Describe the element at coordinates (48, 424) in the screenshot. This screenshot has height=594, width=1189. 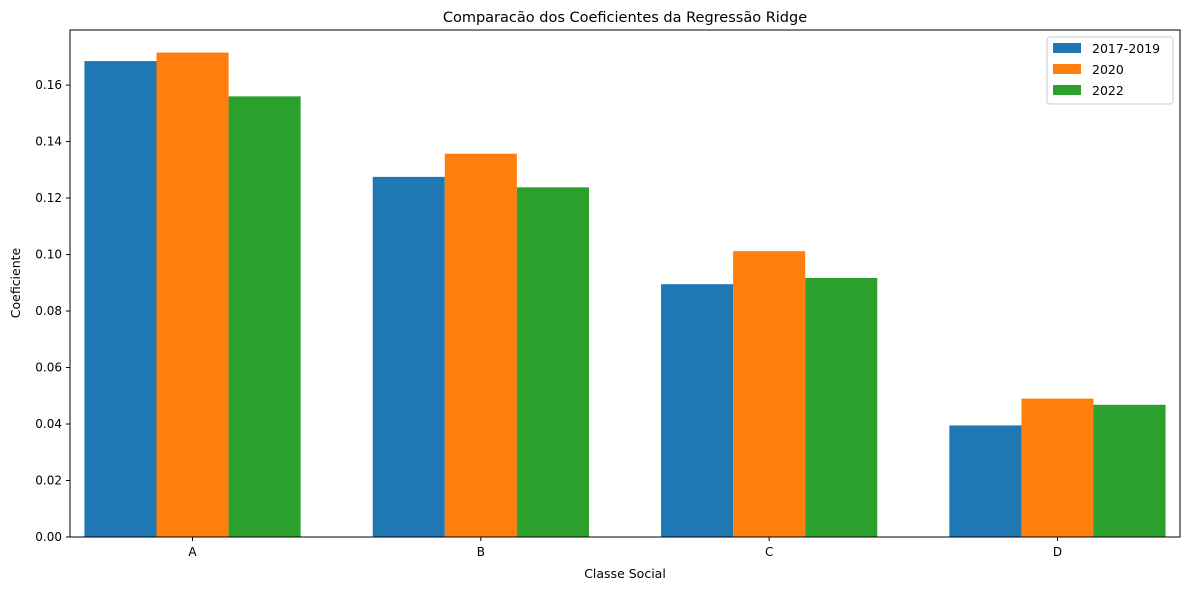
I see `y-tick-label: 0.04` at that location.